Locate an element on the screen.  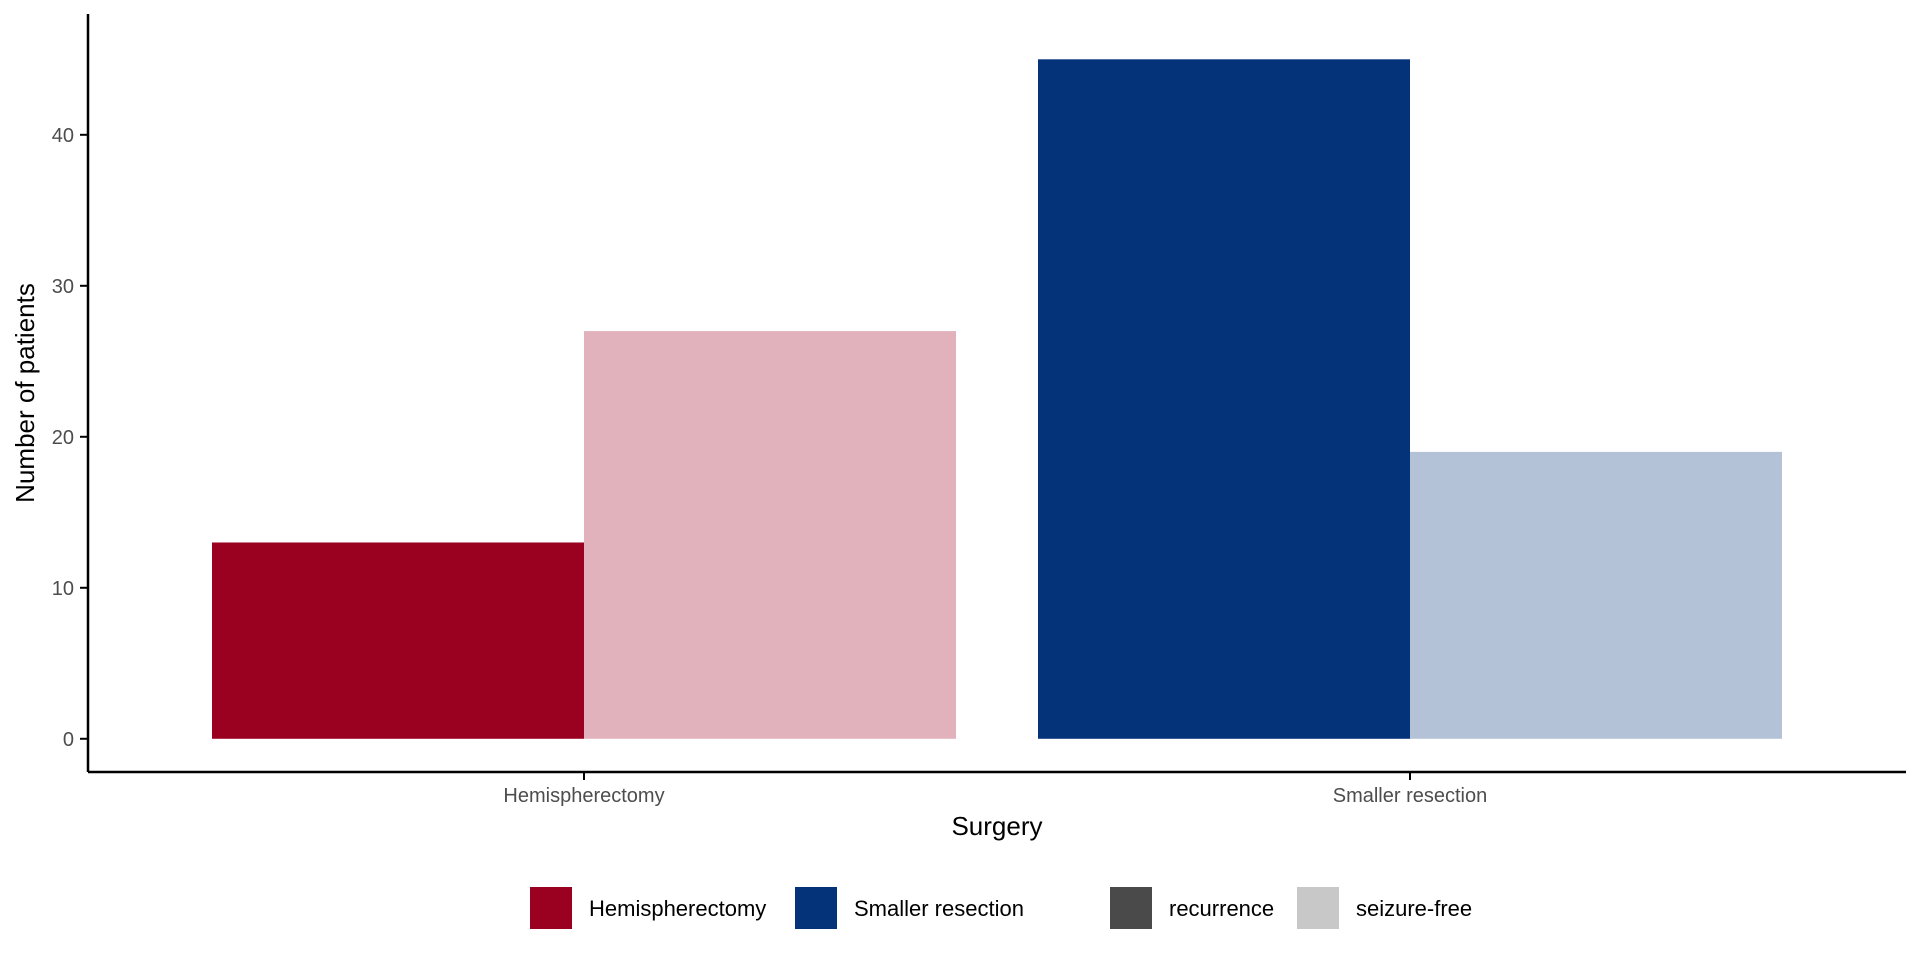
y-tick-label: 10 is located at coordinates (63, 589).